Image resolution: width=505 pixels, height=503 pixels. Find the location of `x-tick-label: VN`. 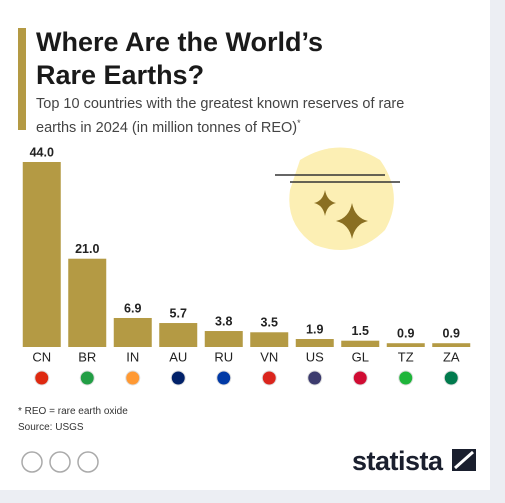

x-tick-label: VN is located at coordinates (269, 356).